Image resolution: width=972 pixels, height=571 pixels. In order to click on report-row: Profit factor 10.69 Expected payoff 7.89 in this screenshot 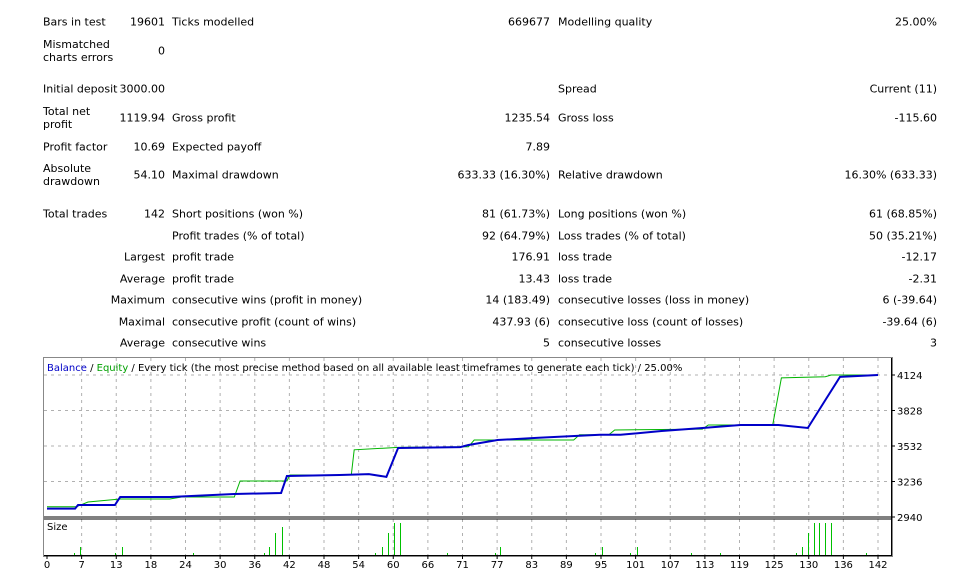, I will do `click(486, 147)`.